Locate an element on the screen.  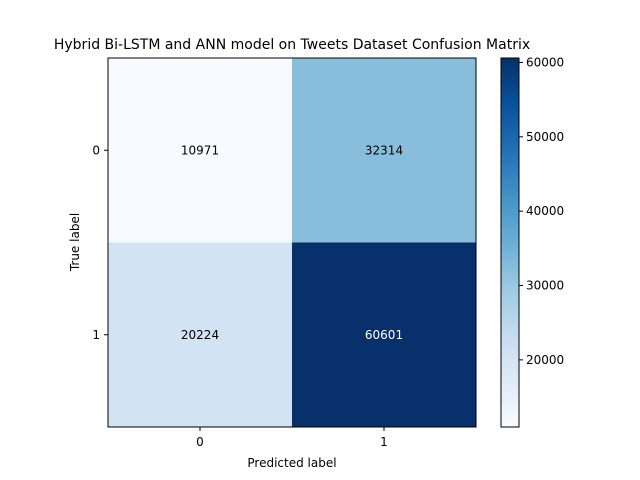
colorbar-tick-label: 60000 is located at coordinates (545, 62).